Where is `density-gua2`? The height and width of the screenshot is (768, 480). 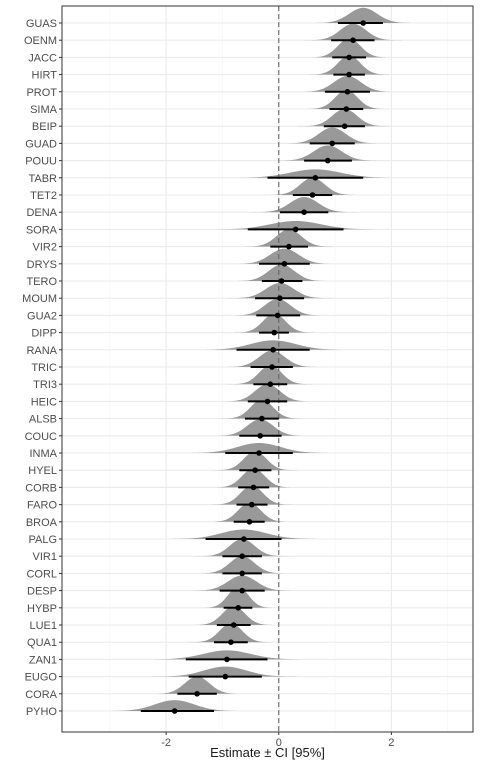
density-gua2 is located at coordinates (277, 307).